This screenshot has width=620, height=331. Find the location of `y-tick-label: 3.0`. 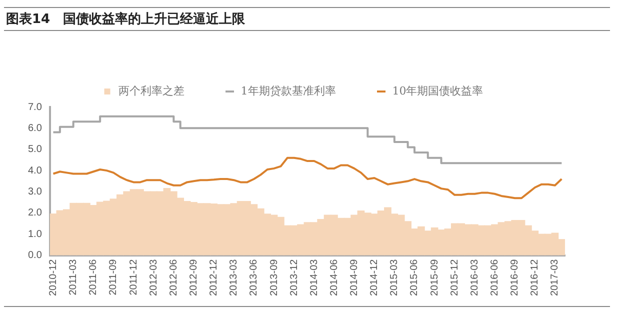

y-tick-label: 3.0 is located at coordinates (35, 192).